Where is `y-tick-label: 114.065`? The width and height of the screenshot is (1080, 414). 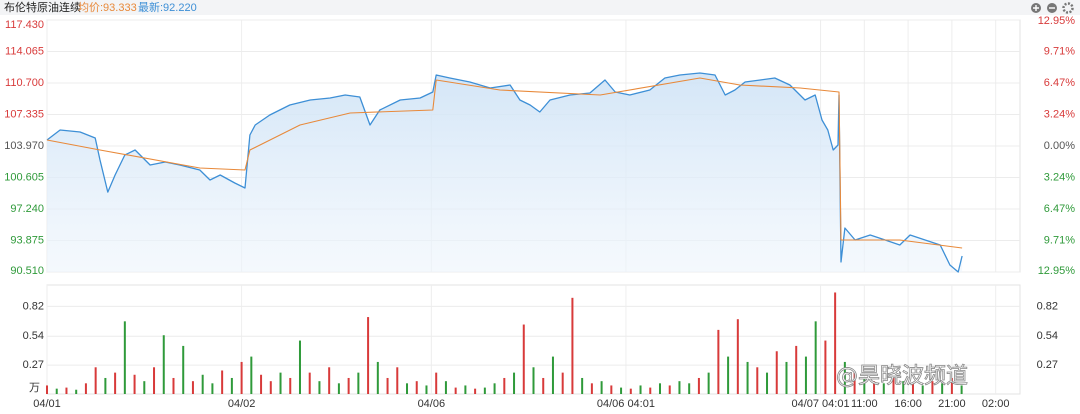
y-tick-label: 114.065 is located at coordinates (24, 51).